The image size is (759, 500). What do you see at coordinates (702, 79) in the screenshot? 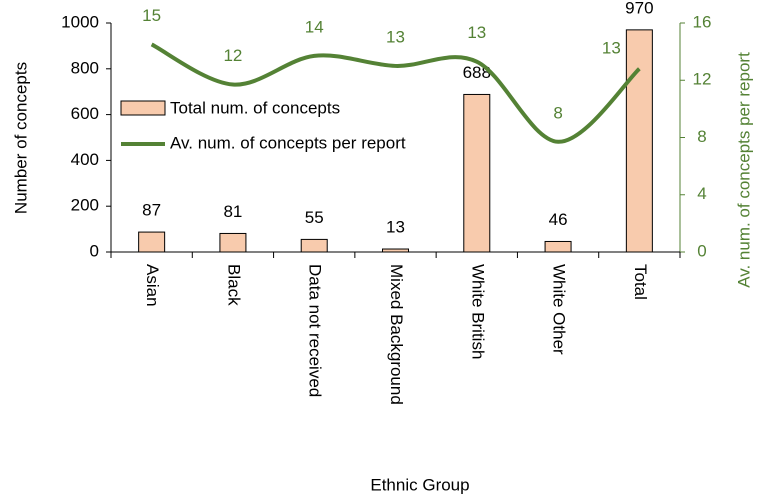
I see `y2-tick-label: 12` at bounding box center [702, 79].